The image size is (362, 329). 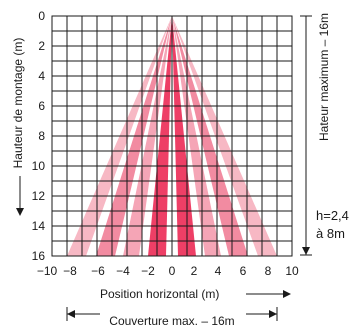 What do you see at coordinates (243, 271) in the screenshot?
I see `x-tick: 6` at bounding box center [243, 271].